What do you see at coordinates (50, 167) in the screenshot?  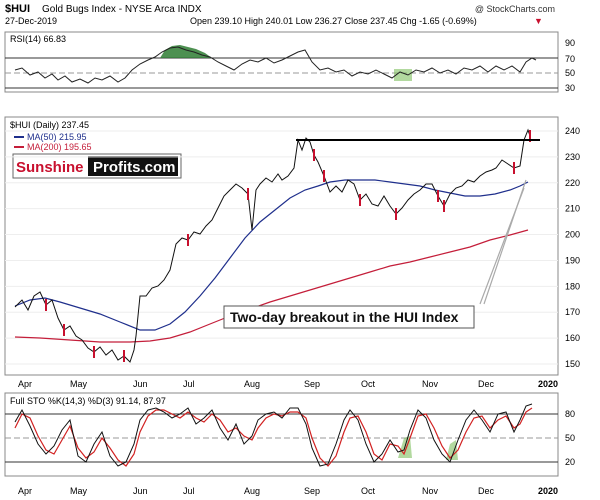 I see `brand-part1: Sunshine` at bounding box center [50, 167].